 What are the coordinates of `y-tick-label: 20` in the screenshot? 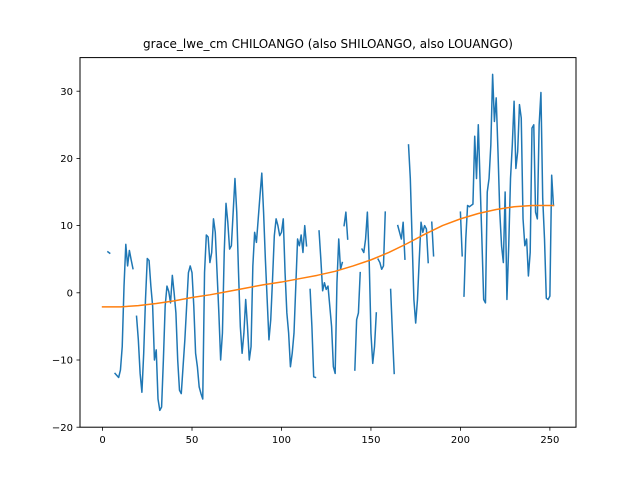 It's located at (66, 159).